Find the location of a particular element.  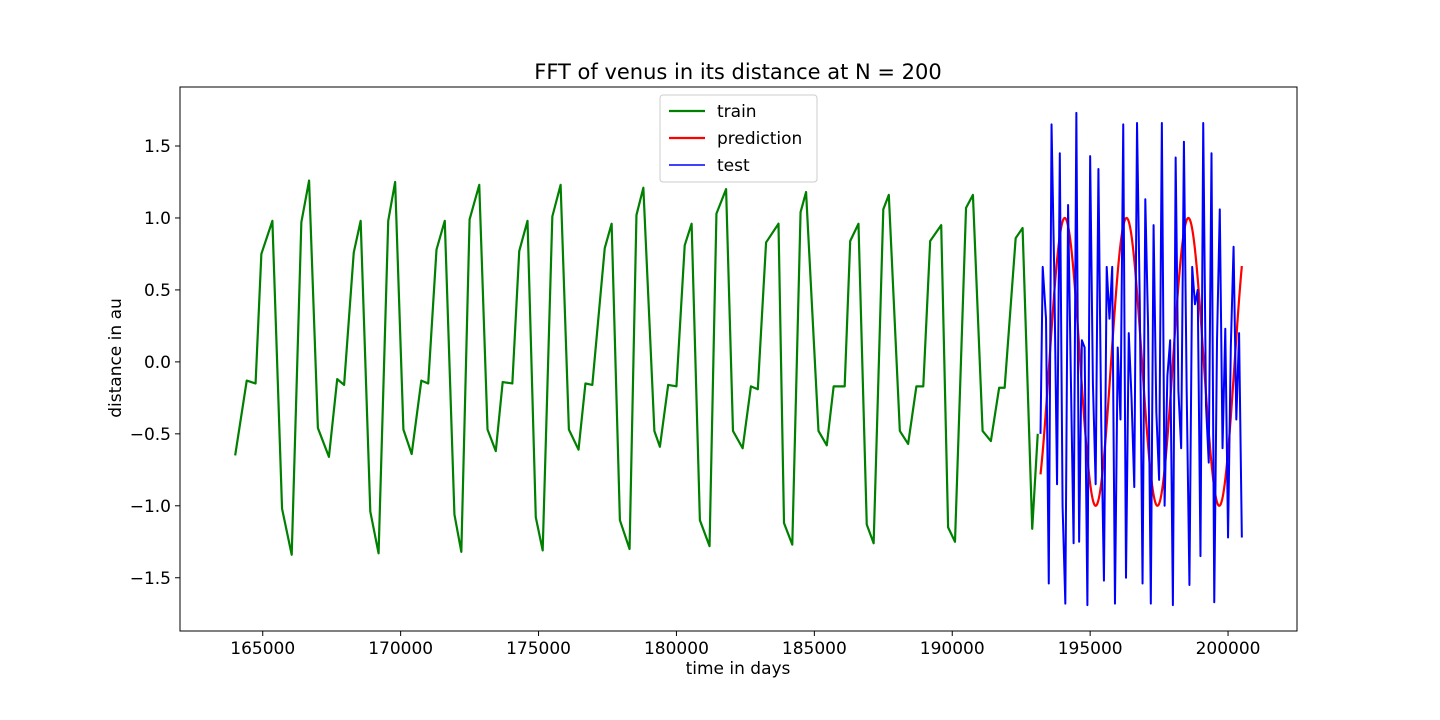

x-tick-label: 195000 is located at coordinates (1090, 649).